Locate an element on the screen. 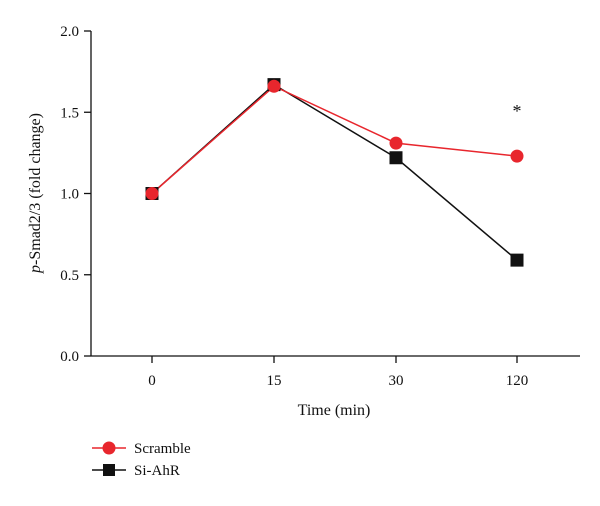 The height and width of the screenshot is (506, 600). legend-si-ahr-marker is located at coordinates (109, 470).